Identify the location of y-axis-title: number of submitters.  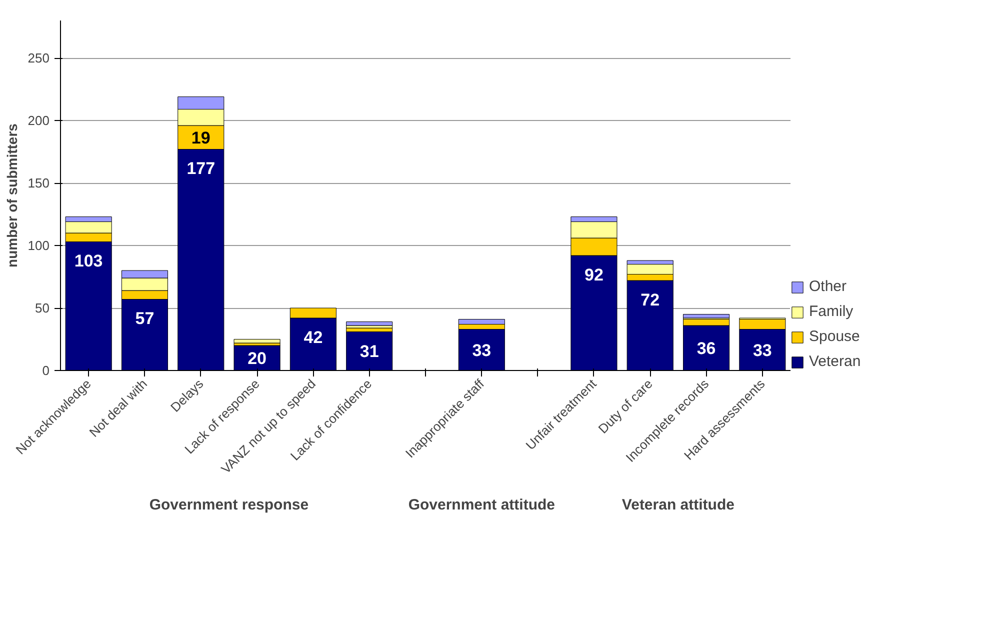
(12, 195).